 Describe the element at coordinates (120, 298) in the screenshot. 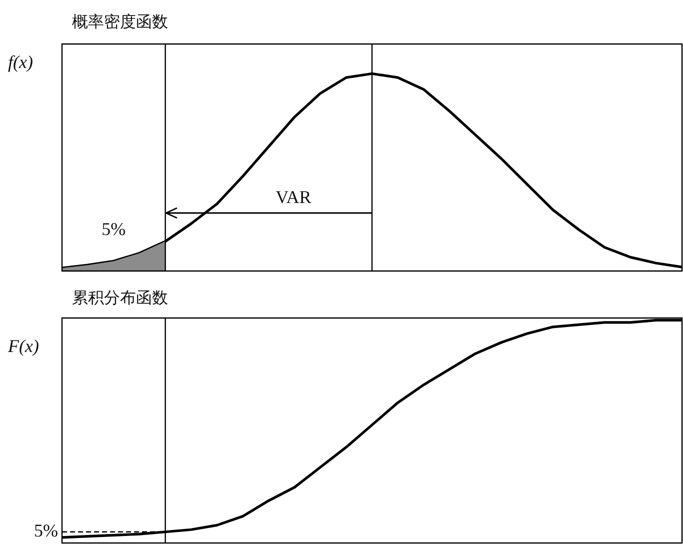

I see `chart-title: 累积分布函数` at that location.